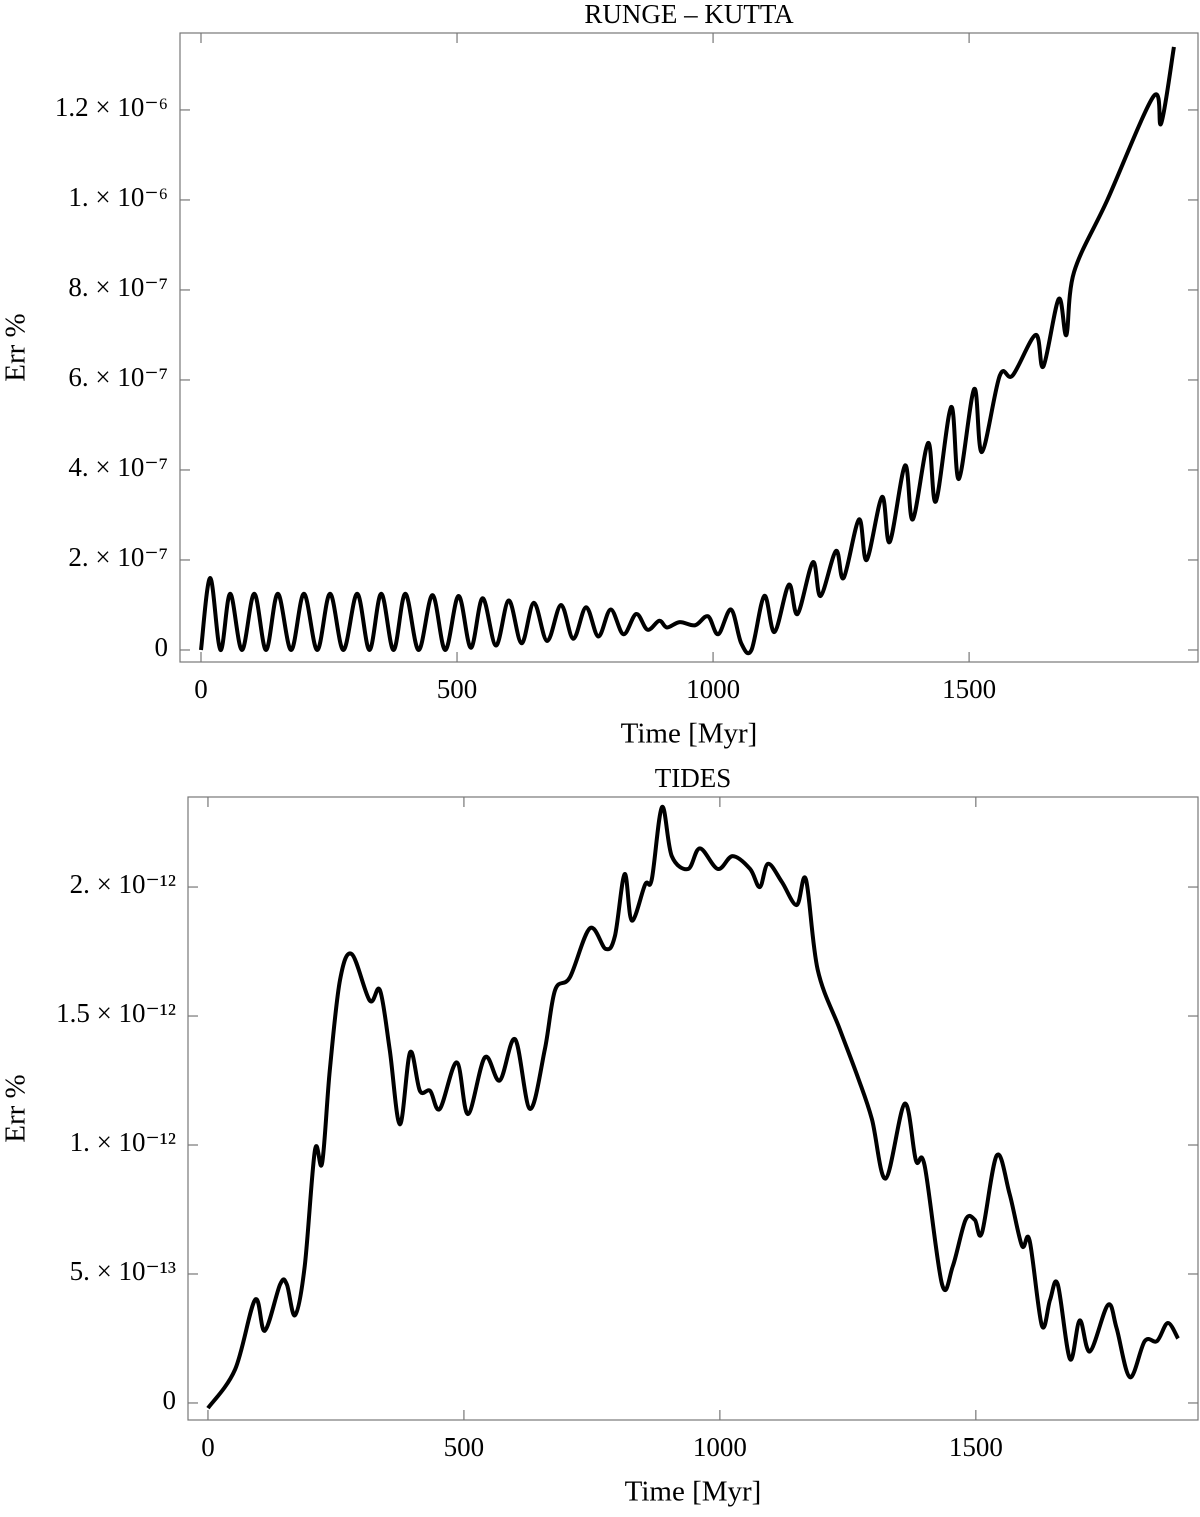 Image resolution: width=1200 pixels, height=1517 pixels. What do you see at coordinates (118, 557) in the screenshot?
I see `y-tick-label: 2. × 10⁻⁷` at bounding box center [118, 557].